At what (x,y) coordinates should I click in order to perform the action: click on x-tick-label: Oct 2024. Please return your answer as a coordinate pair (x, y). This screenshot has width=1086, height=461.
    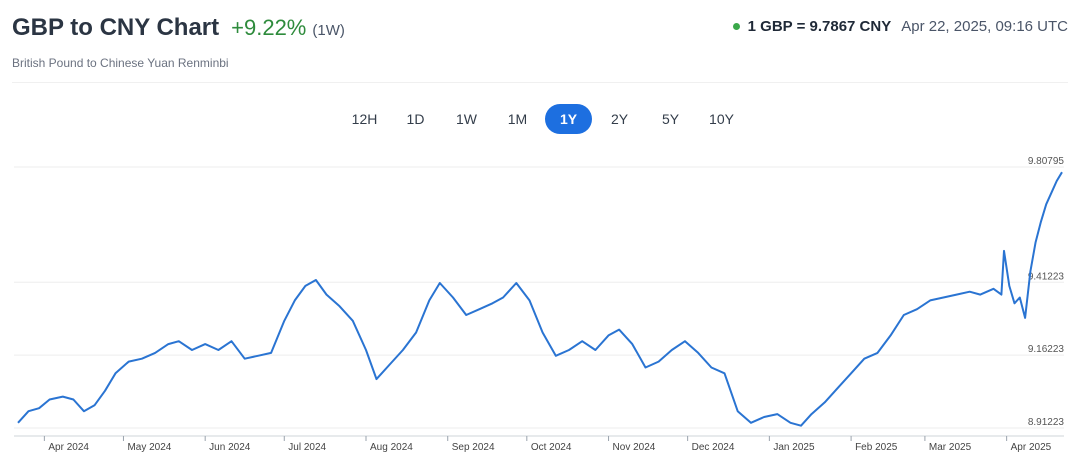
    Looking at the image, I should click on (551, 447).